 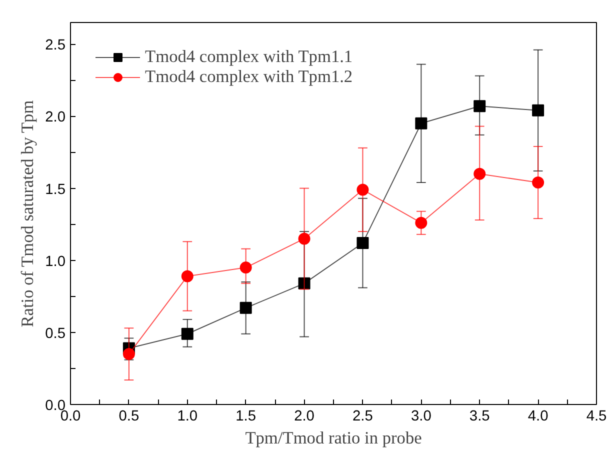 What do you see at coordinates (28, 214) in the screenshot?
I see `y-axis-title: Ratio of Tmod saturated by Tpm` at bounding box center [28, 214].